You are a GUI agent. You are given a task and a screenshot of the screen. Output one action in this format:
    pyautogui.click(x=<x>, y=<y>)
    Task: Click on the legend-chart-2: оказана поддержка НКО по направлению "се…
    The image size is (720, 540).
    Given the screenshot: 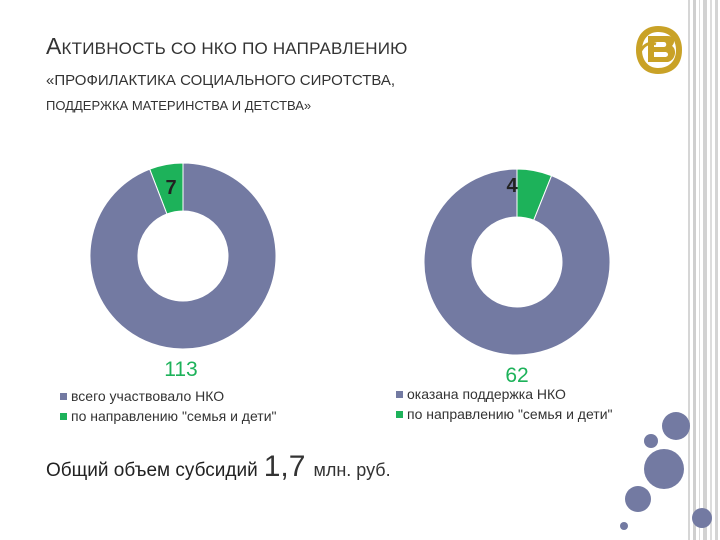 What is the action you would take?
    pyautogui.click(x=504, y=404)
    